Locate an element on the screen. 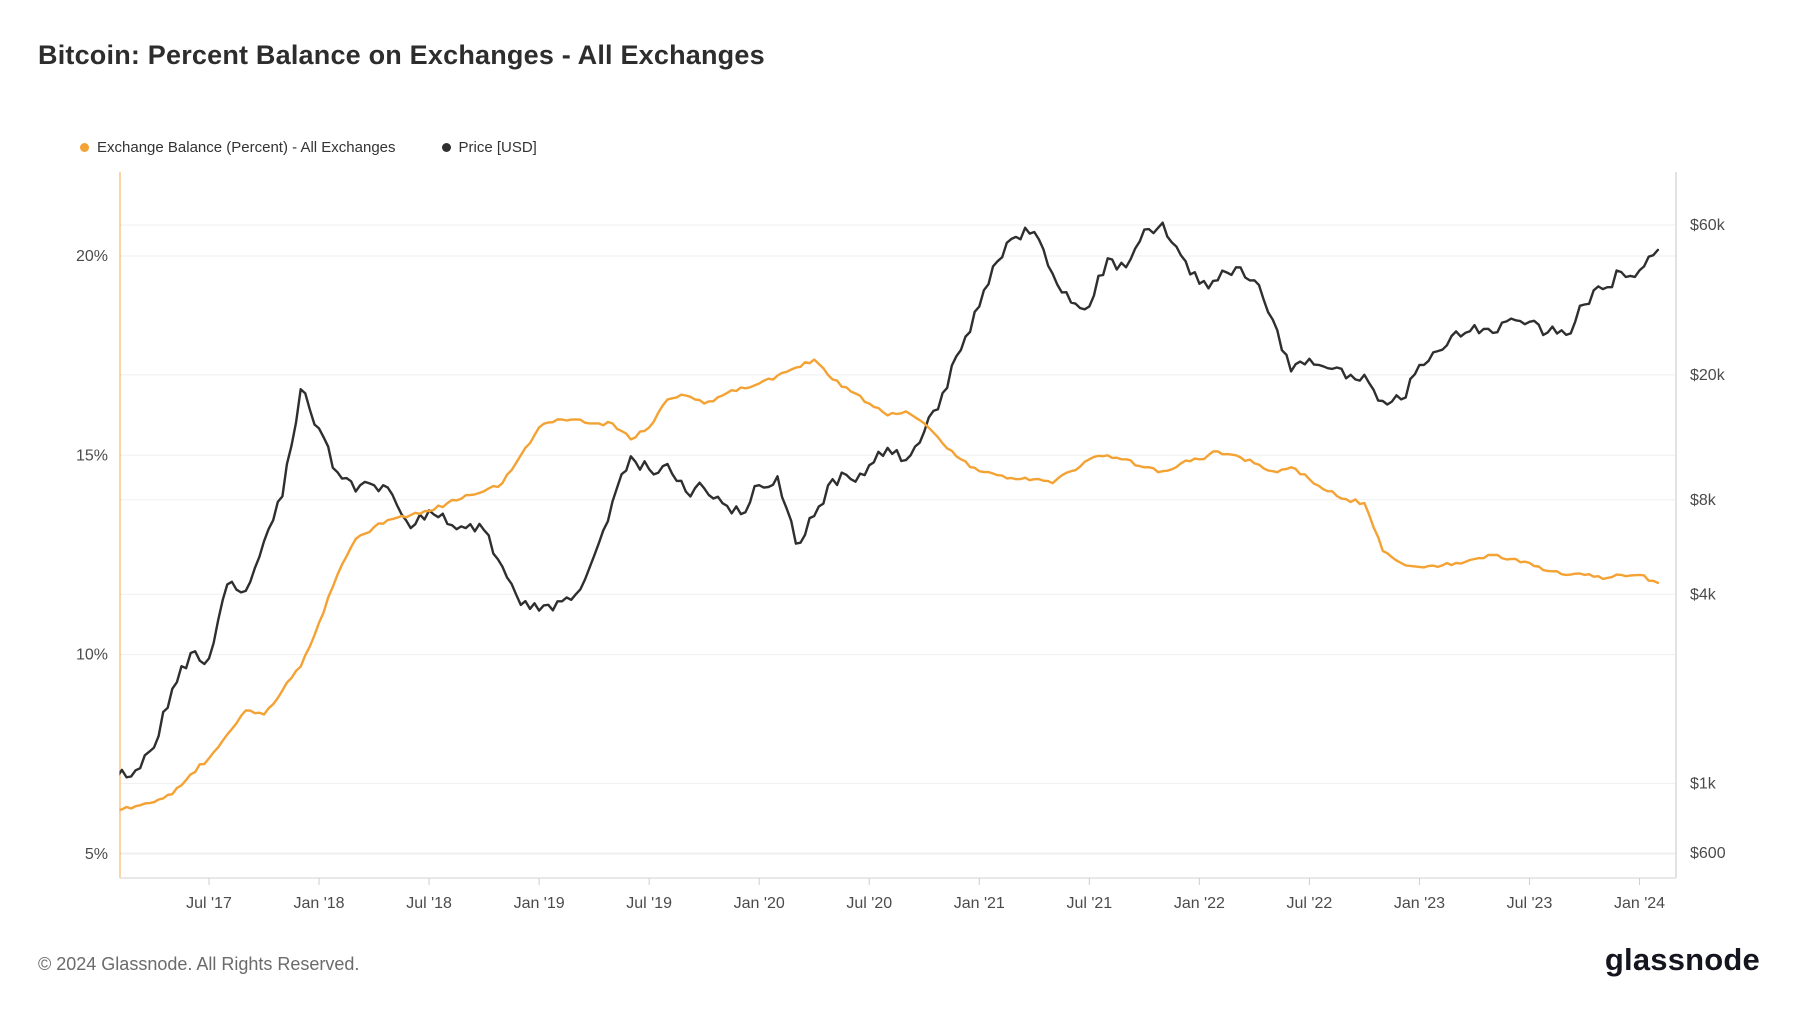 Image resolution: width=1800 pixels, height=1013 pixels. right-axis-label: $1k is located at coordinates (1703, 783).